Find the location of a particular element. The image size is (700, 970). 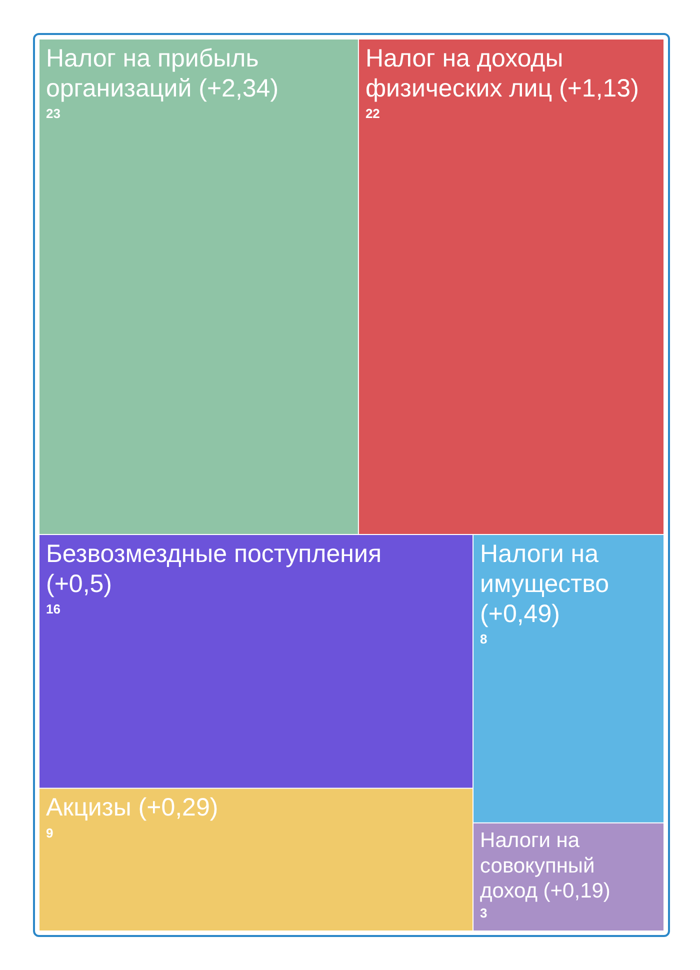

category-label: Налоги на имущество (+0,49) is located at coordinates (545, 584).